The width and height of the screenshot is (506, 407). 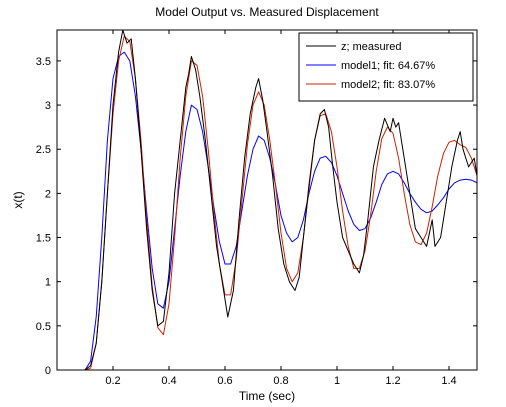 I want to click on y-axis-label: x(t), so click(x=18, y=199).